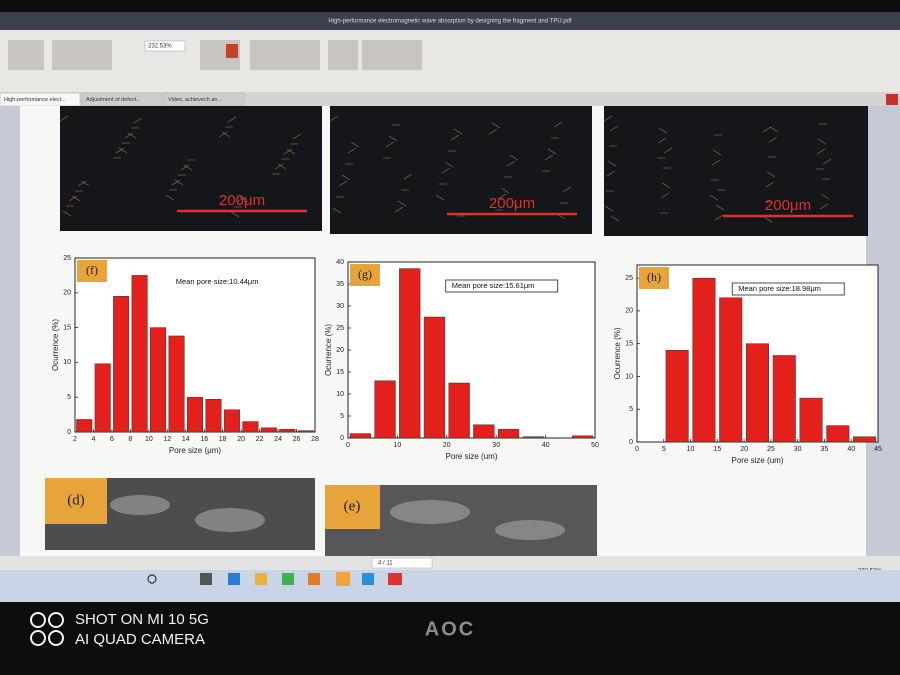  I want to click on x-axis-label: Pore size (um), so click(757, 460).